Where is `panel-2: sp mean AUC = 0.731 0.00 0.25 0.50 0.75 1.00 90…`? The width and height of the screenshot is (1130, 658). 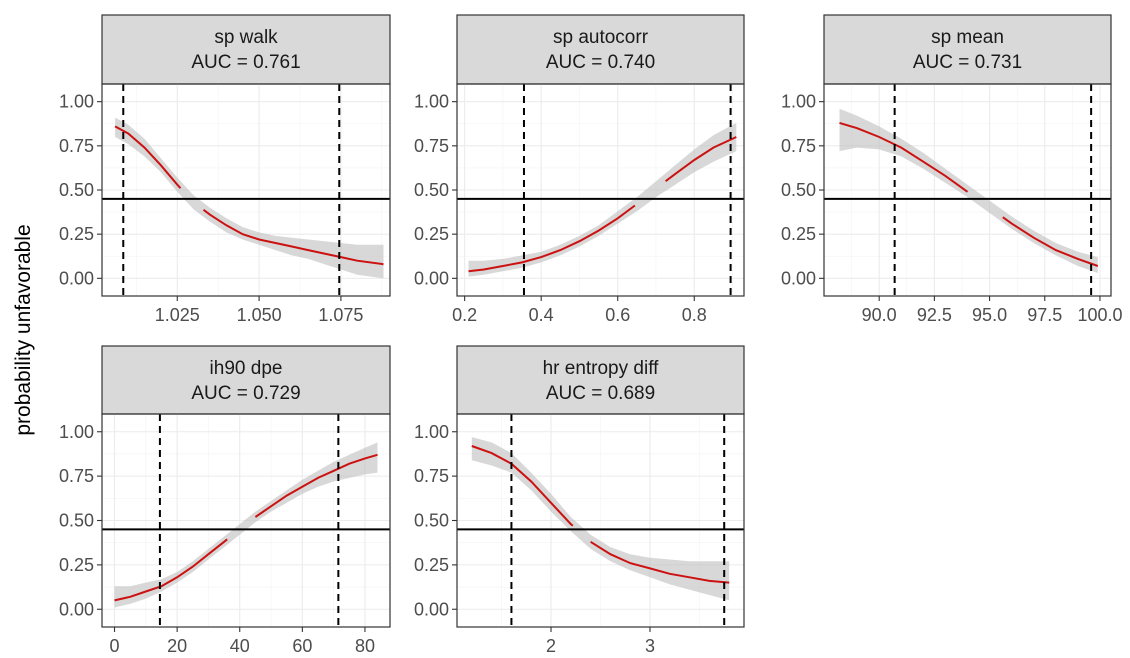 panel-2: sp mean AUC = 0.731 0.00 0.25 0.50 0.75 1.00 90… is located at coordinates (951, 169).